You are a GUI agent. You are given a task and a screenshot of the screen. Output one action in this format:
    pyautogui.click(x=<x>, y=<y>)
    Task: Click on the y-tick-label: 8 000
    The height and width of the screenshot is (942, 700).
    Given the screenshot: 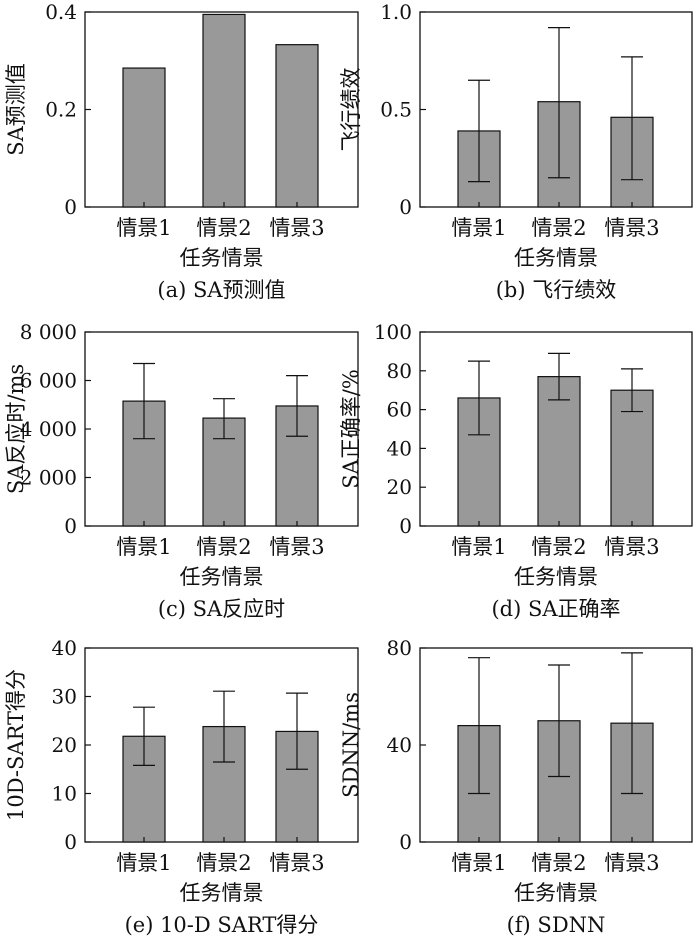 What is the action you would take?
    pyautogui.click(x=48, y=332)
    